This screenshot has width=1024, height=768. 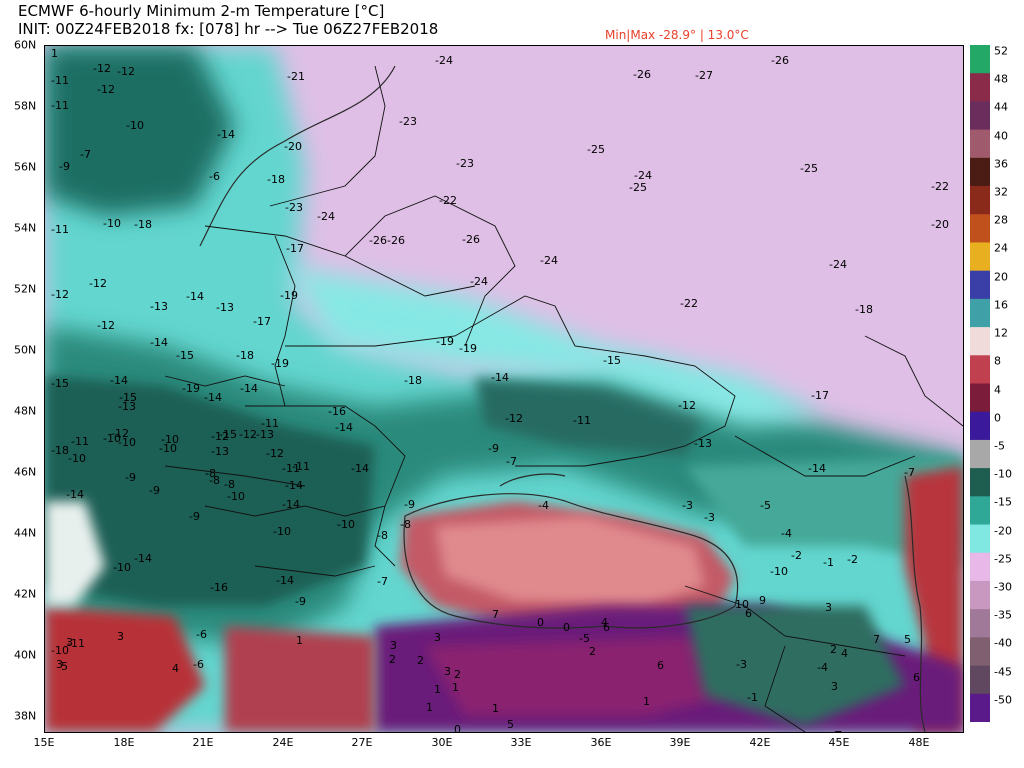 What do you see at coordinates (210, 473) in the screenshot?
I see `temperature-value-label: -8` at bounding box center [210, 473].